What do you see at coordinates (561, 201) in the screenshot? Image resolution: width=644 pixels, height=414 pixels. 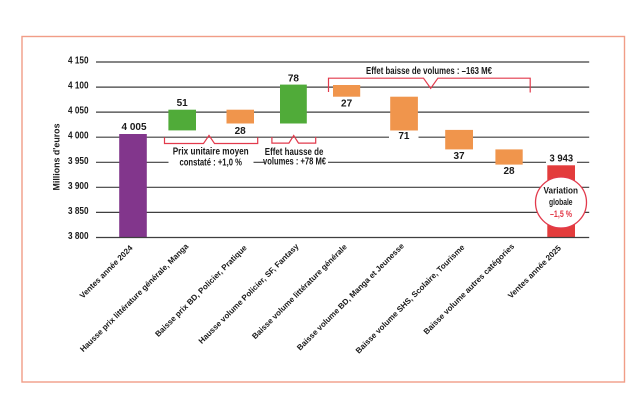 I see `svg-text: globale` at bounding box center [561, 201].